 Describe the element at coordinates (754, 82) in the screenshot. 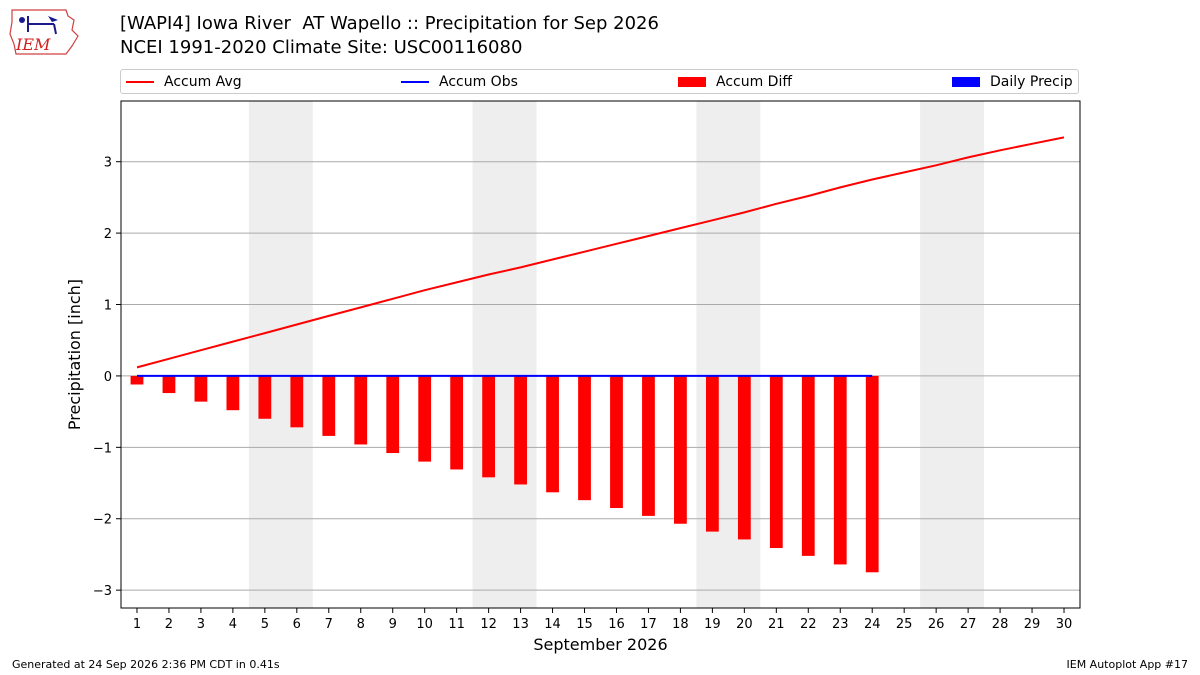

I see `legend-label-accum-diff: Accum Diff` at that location.